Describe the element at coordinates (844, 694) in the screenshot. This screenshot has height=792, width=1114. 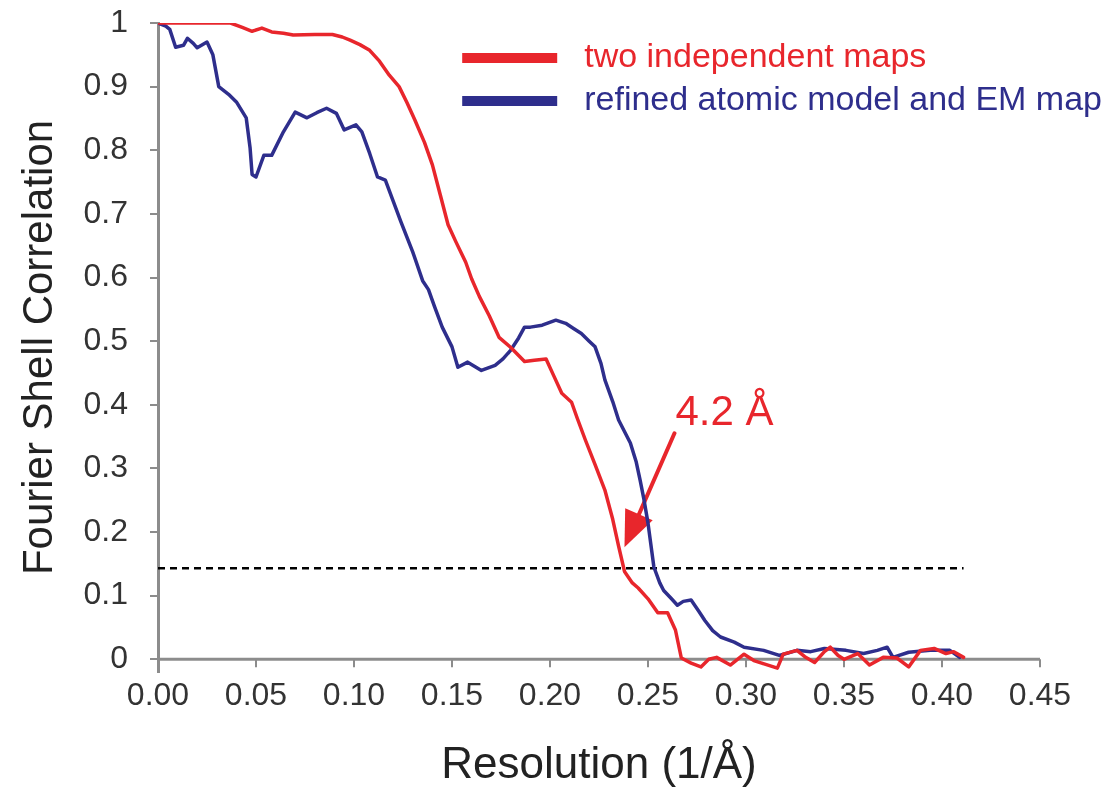
I see `x-tick-label: 0.35` at that location.